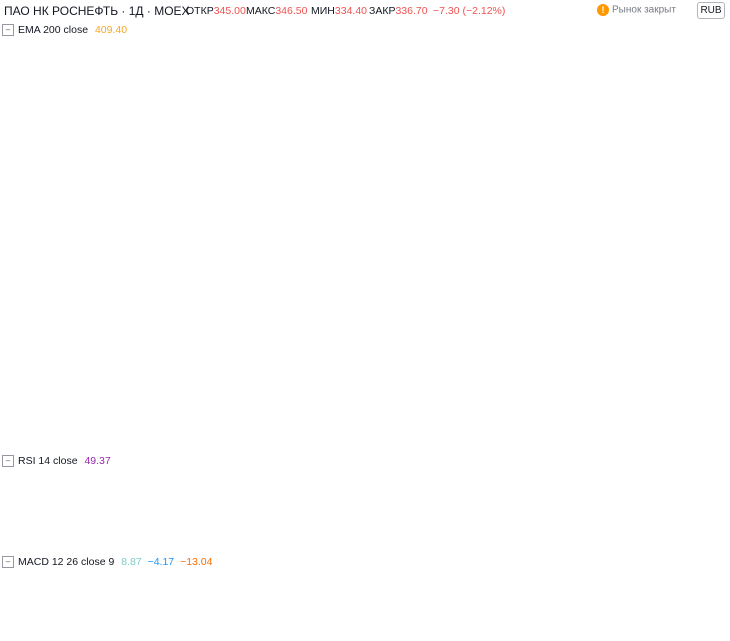  Describe the element at coordinates (19, 422) in the screenshot. I see `fib-level-label: (229.70)` at that location.